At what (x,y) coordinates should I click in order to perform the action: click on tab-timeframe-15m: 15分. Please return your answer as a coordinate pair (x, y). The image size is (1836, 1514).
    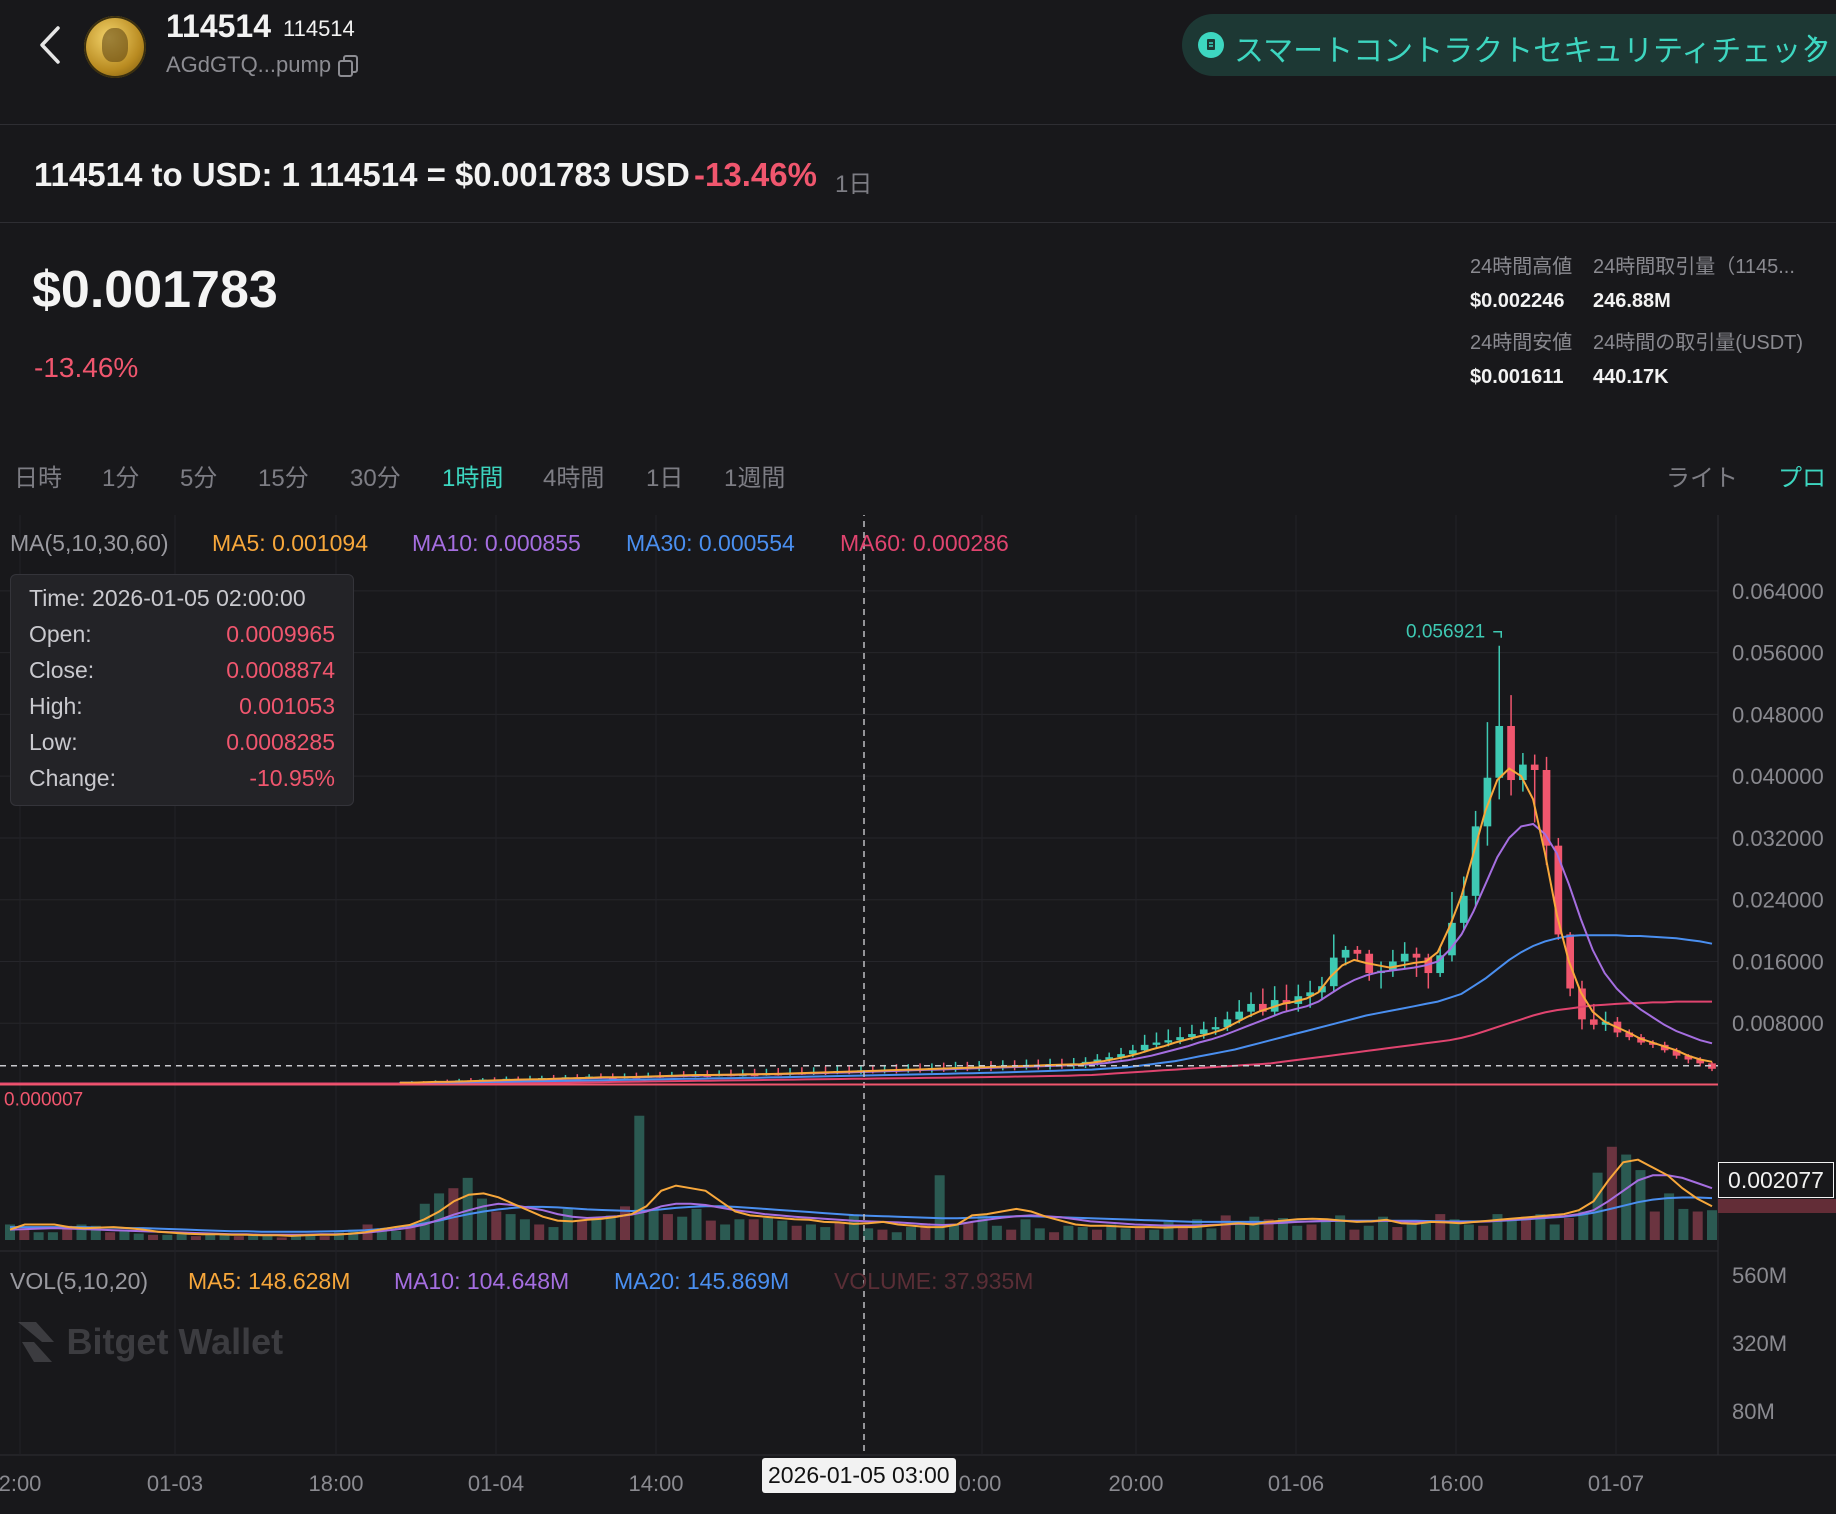
    Looking at the image, I should click on (283, 478).